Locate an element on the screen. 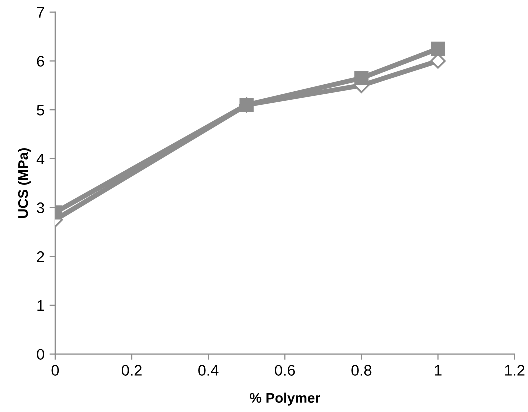  x-tick-label: 1.2 is located at coordinates (515, 370).